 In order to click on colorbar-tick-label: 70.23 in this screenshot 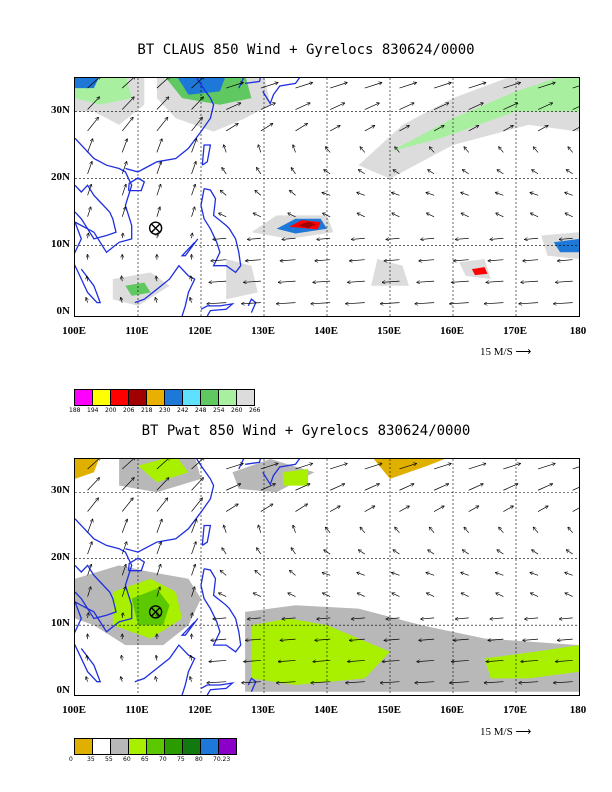, I will do `click(222, 759)`.